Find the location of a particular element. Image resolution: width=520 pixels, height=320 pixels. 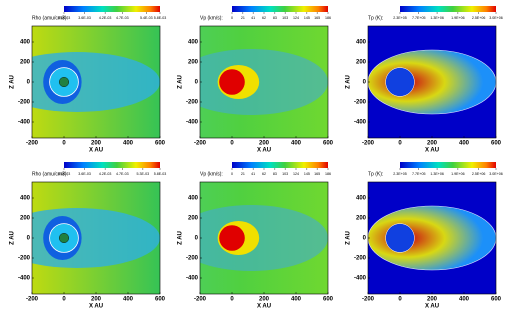

colorbar-tick-label: 186 is located at coordinates (328, 18).